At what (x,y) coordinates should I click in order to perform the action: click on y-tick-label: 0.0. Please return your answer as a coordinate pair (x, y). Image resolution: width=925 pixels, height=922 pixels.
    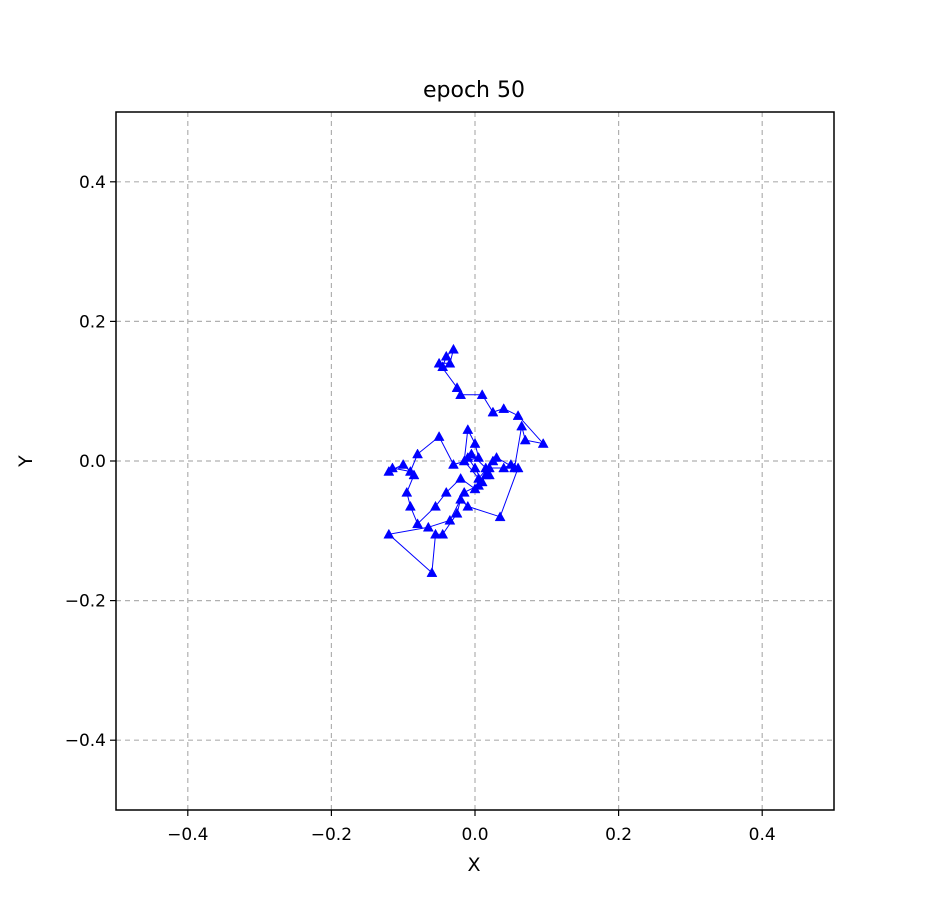
    Looking at the image, I should click on (92, 462).